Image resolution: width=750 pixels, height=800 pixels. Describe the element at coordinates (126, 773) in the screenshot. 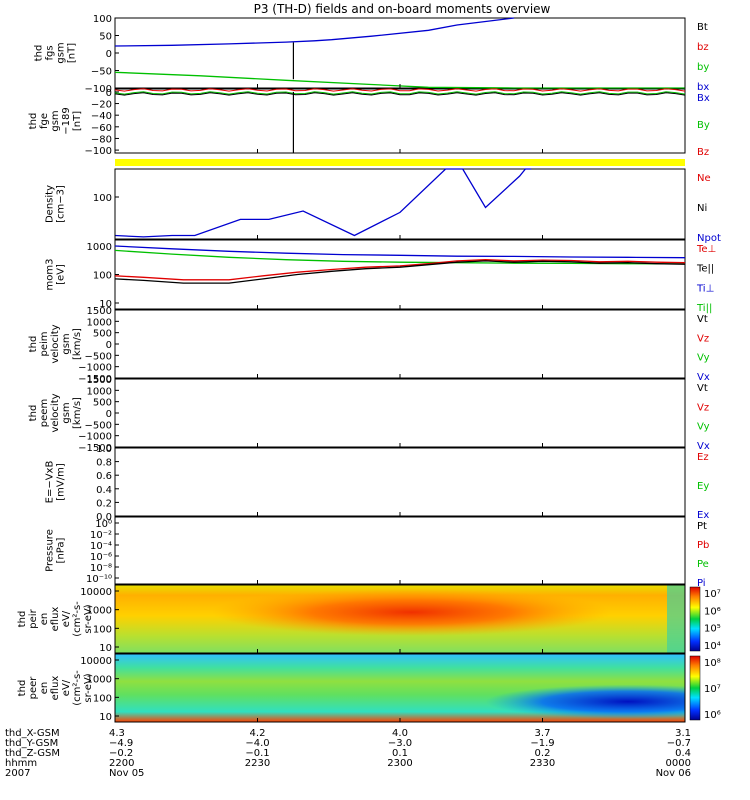

I see `x-date-start: Nov 05` at that location.